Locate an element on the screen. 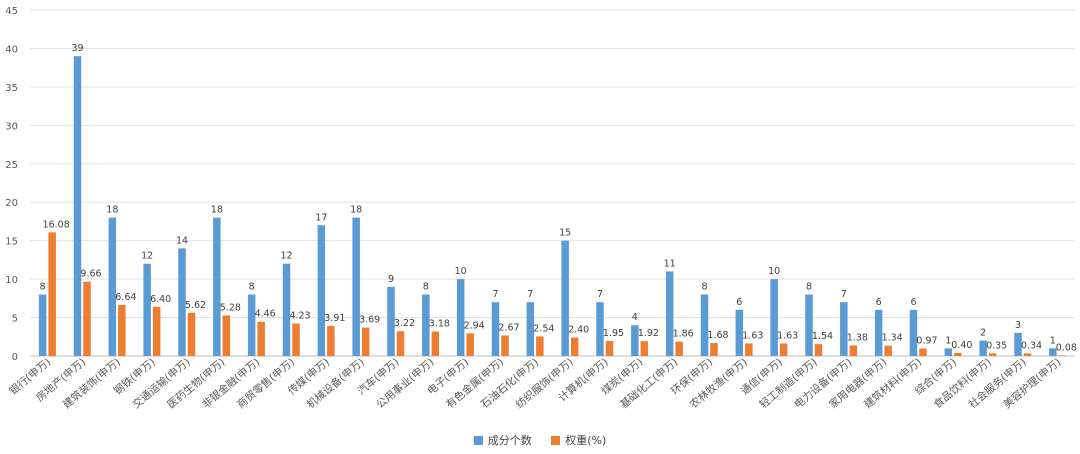 The height and width of the screenshot is (454, 1080). legend-label-count: 成分个数 is located at coordinates (509, 440).